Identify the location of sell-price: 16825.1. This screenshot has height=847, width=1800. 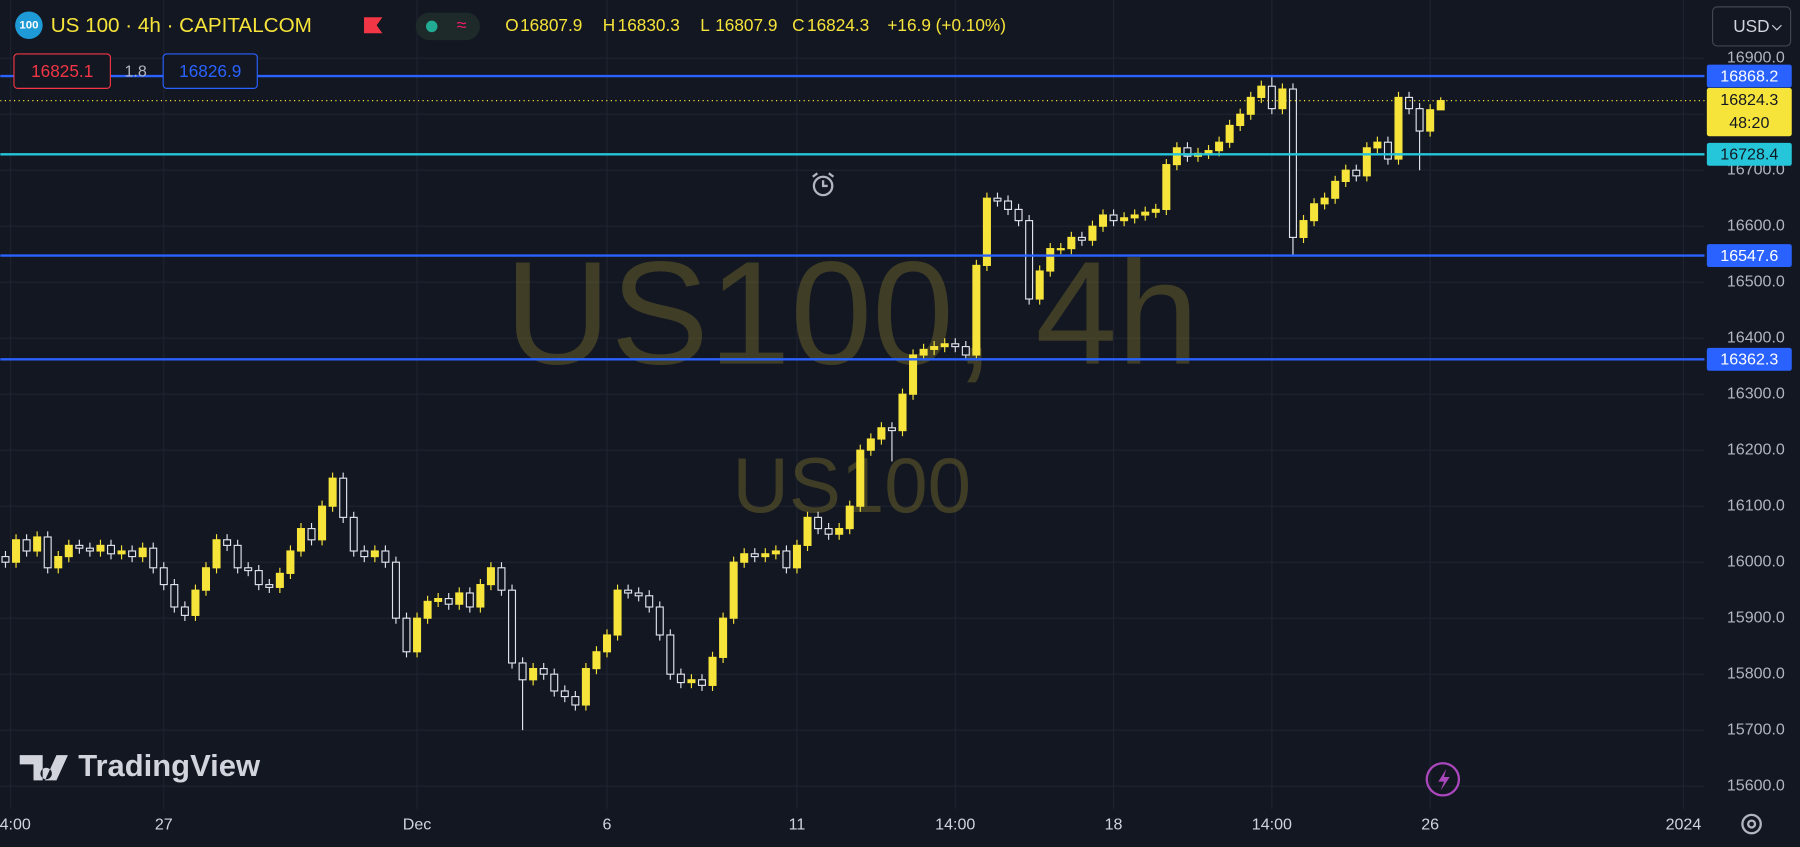
(62, 71).